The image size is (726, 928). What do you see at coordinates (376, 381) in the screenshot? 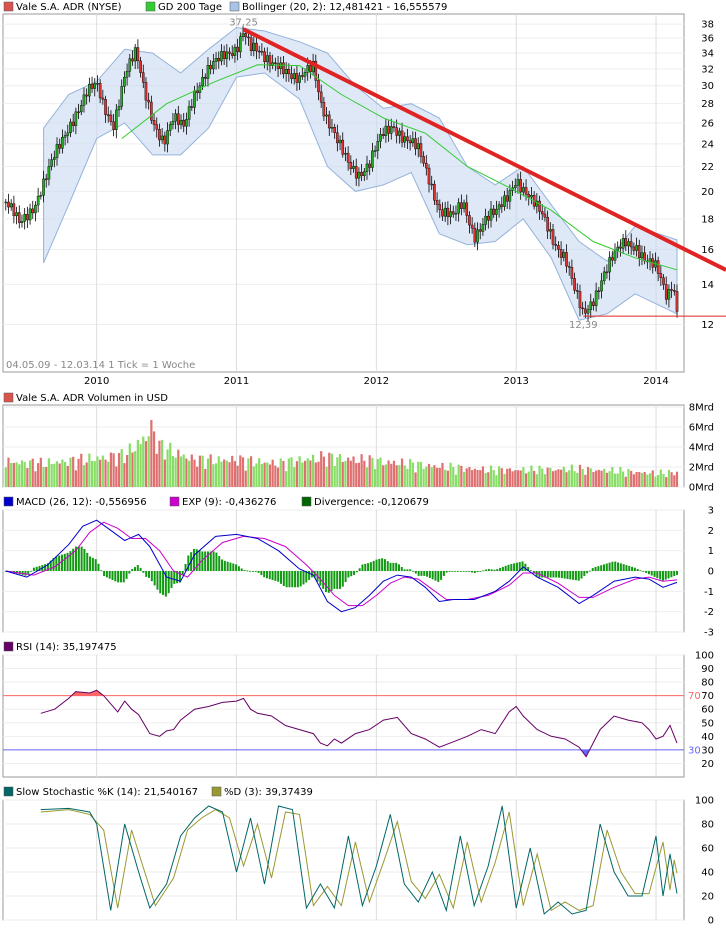
I see `price-x-ticks: 2010 2011 2012 2013 2014` at bounding box center [376, 381].